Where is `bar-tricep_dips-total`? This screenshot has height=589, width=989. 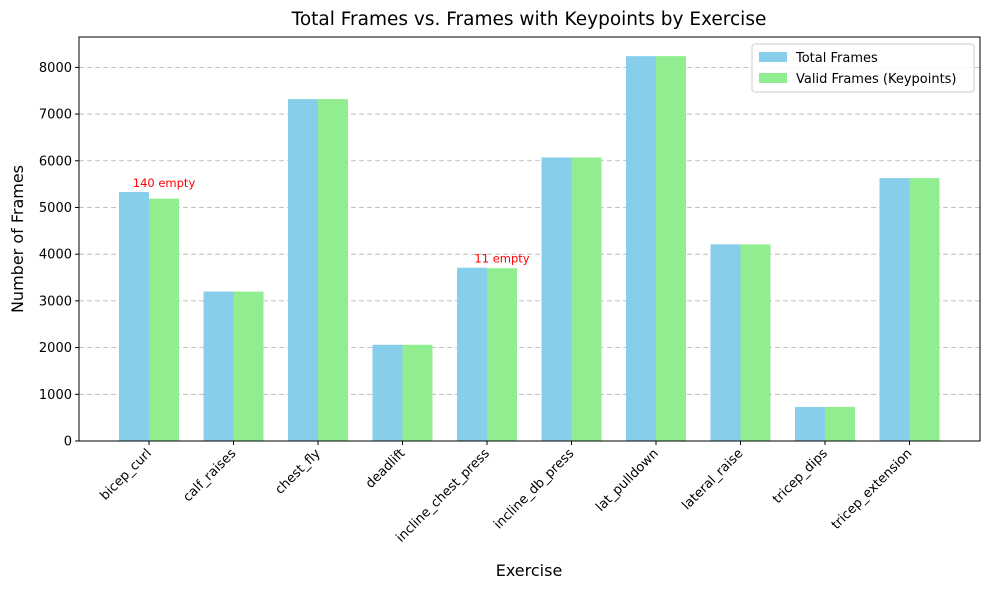 bar-tricep_dips-total is located at coordinates (810, 423).